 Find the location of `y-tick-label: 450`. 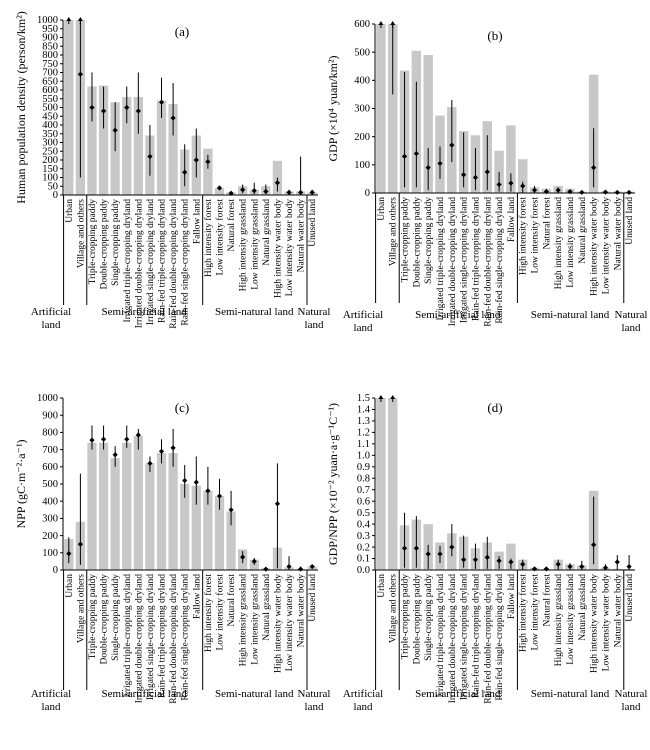

y-tick-label: 450 is located at coordinates (50, 116).